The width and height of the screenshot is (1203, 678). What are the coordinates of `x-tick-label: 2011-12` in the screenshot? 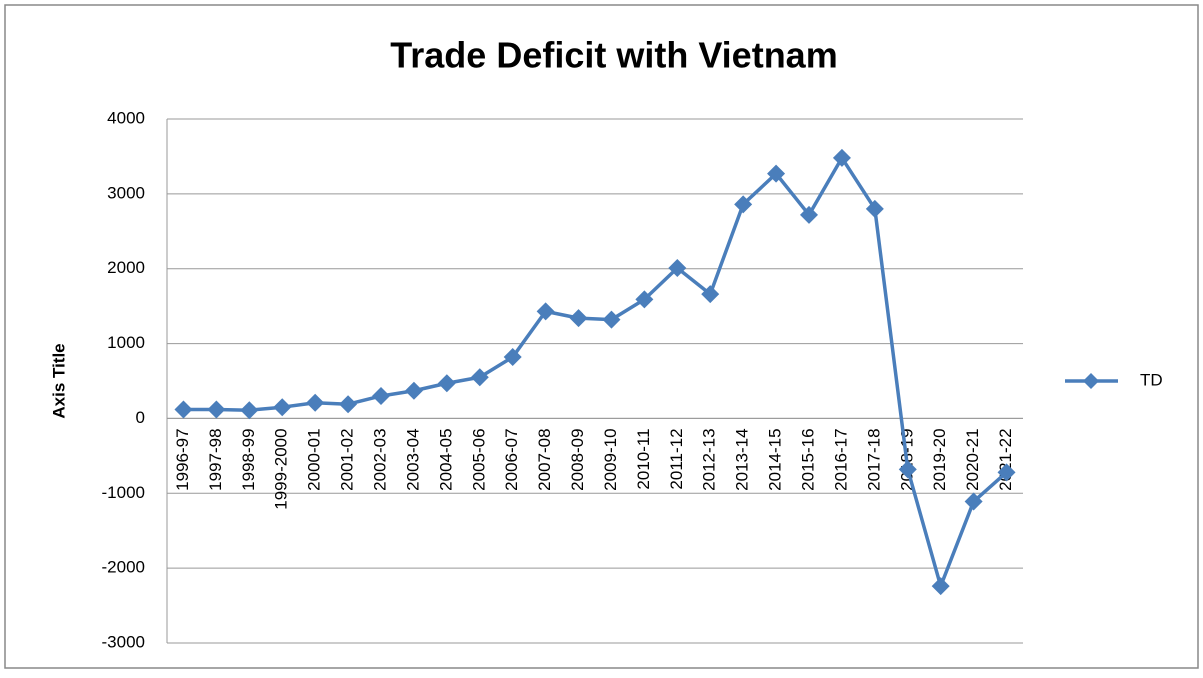 It's located at (676, 458).